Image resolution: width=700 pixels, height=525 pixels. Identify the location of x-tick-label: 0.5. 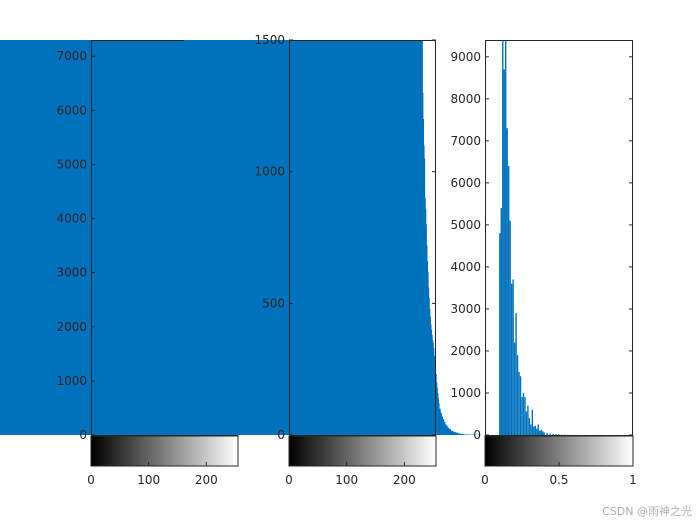
(558, 480).